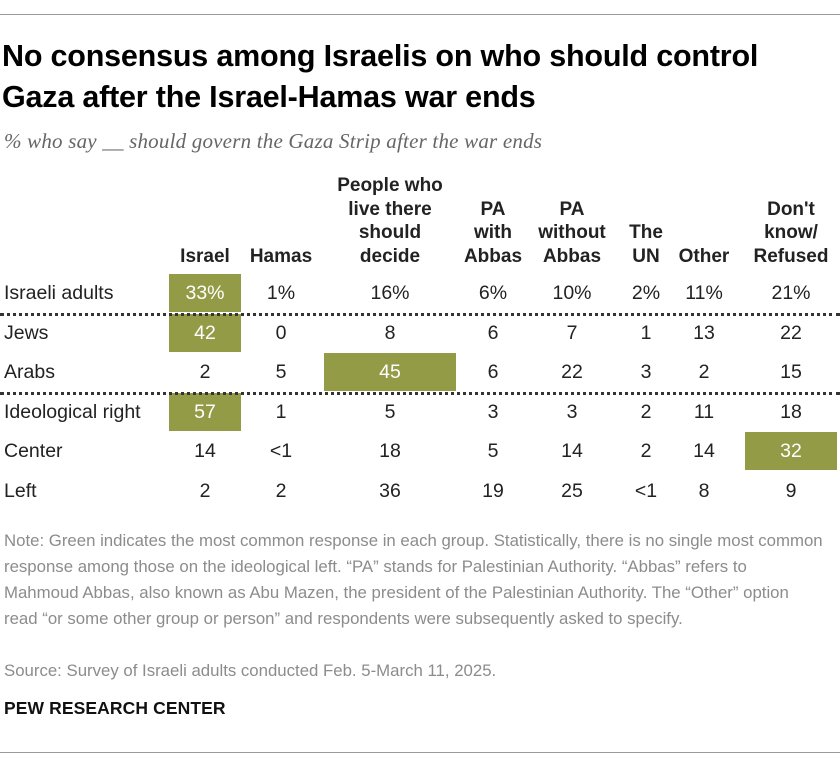 The image size is (840, 771). I want to click on table-cell: 7, so click(572, 333).